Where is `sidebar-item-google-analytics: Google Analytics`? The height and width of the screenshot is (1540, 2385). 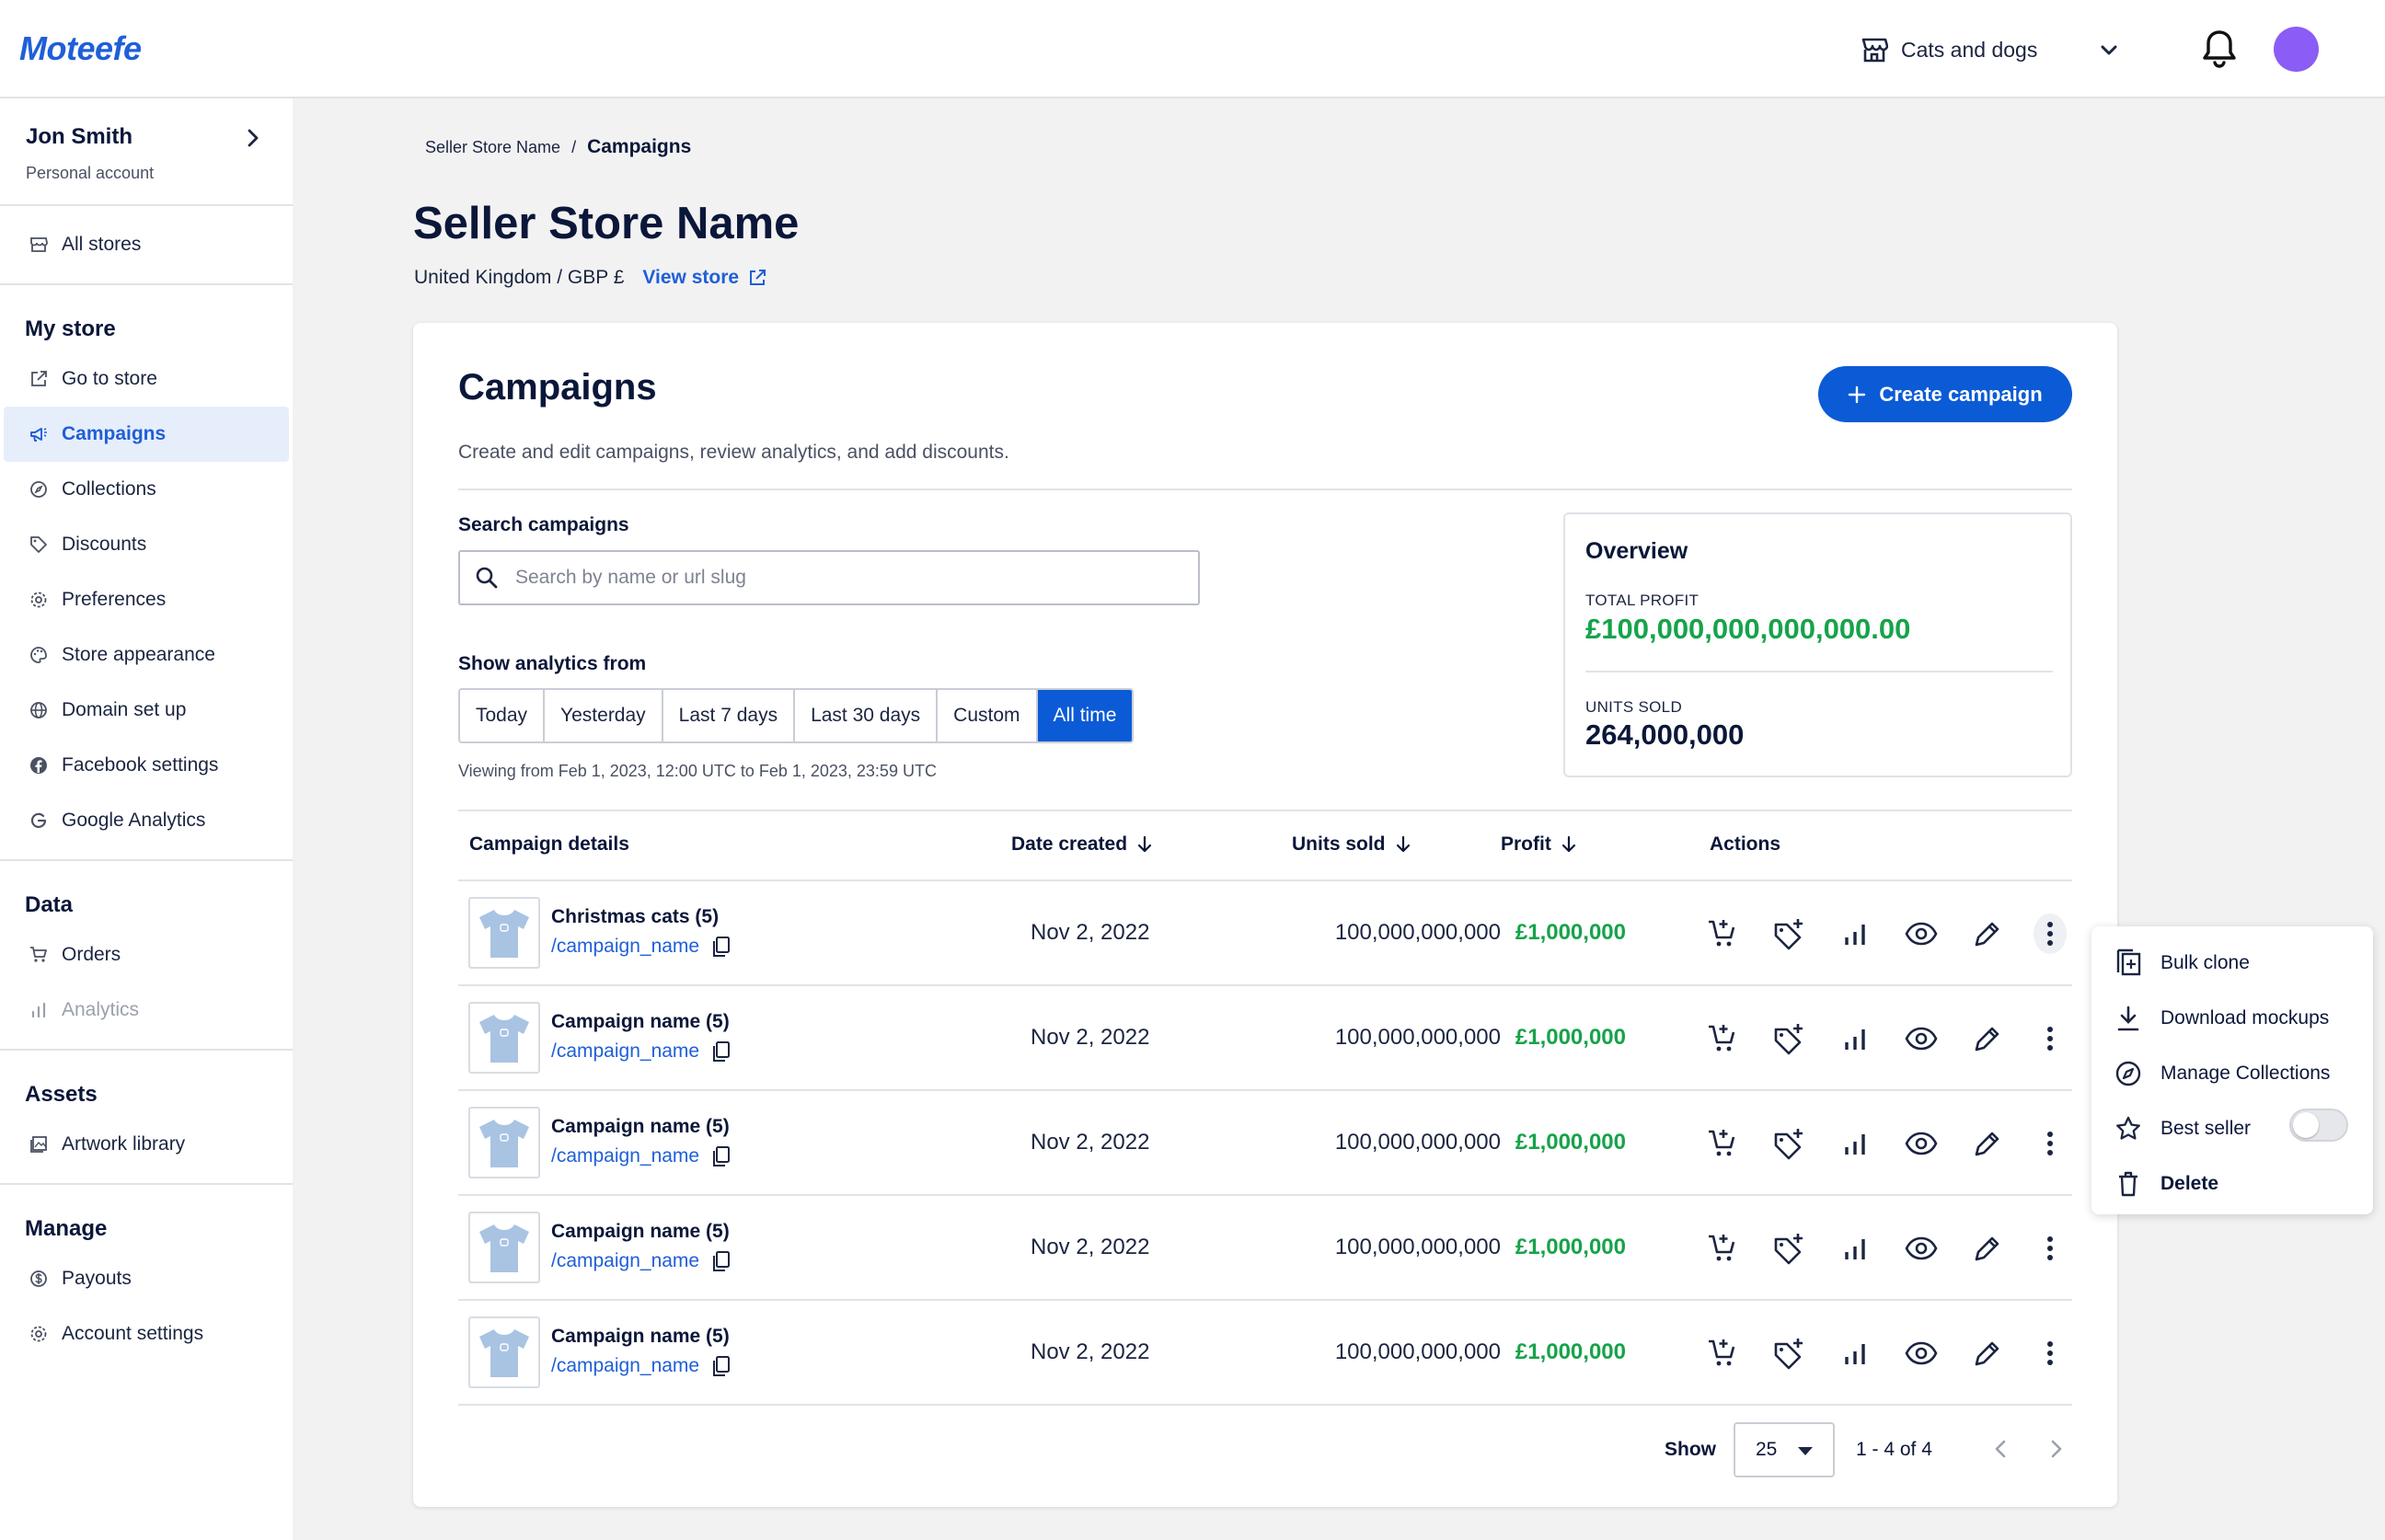
sidebar-item-google-analytics: Google Analytics is located at coordinates (146, 820).